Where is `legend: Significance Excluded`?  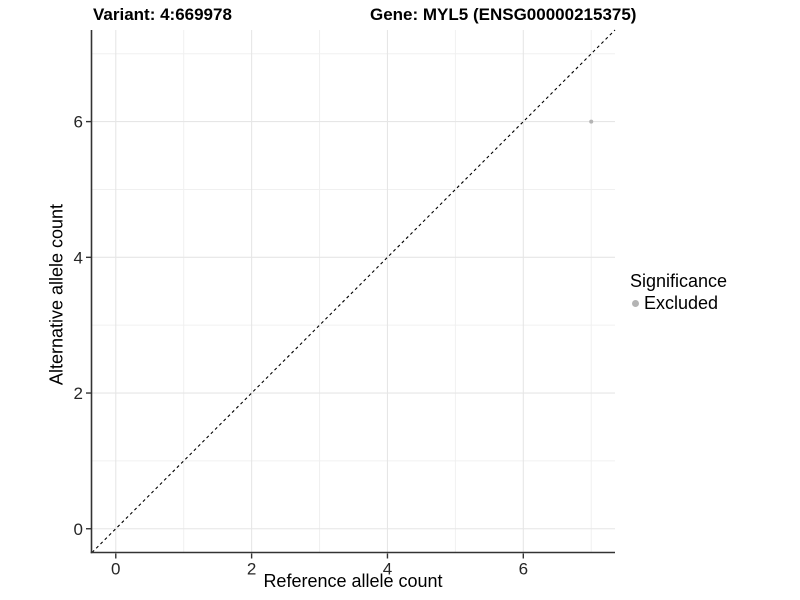
legend: Significance Excluded is located at coordinates (678, 292).